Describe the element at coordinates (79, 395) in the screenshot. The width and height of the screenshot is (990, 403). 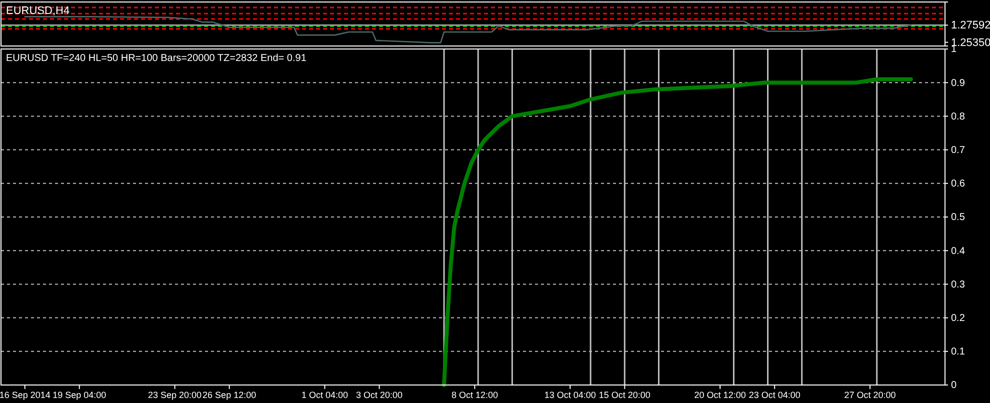
I see `x-tick-label: 19 Sep 04:00` at that location.